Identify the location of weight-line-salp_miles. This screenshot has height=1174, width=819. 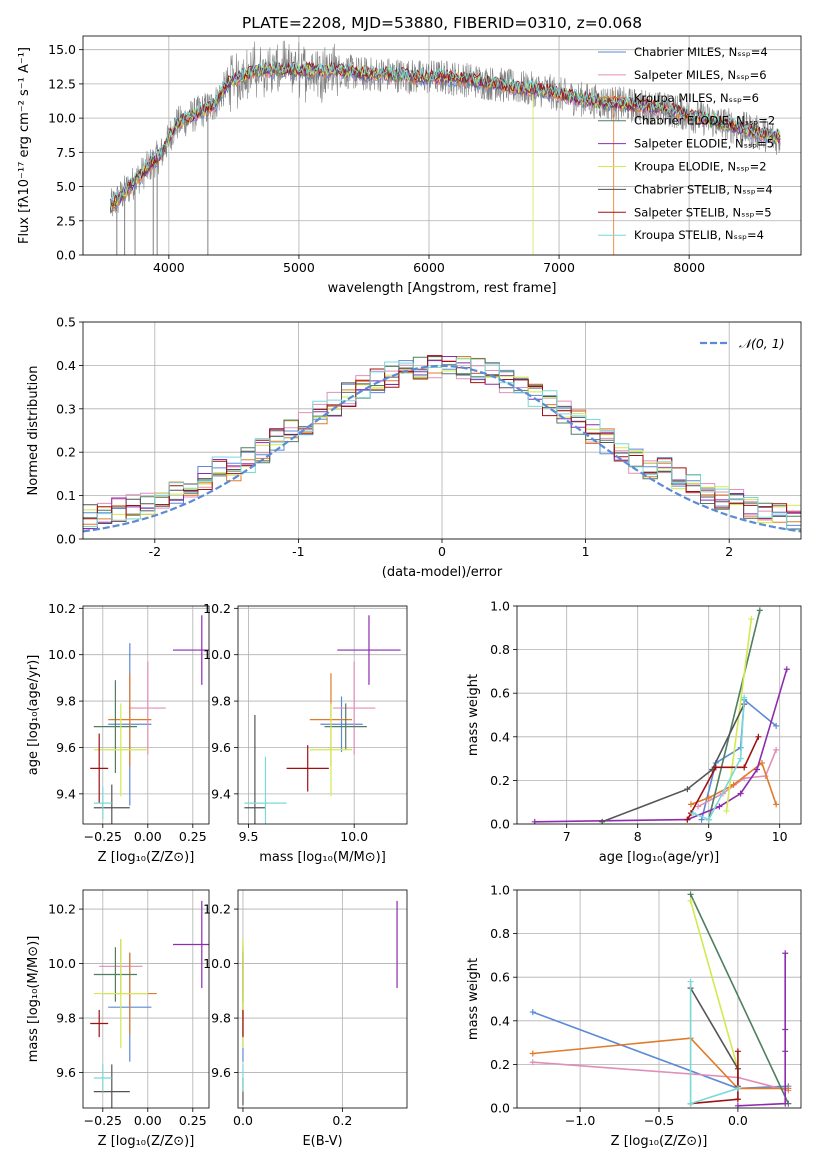
(660, 1076).